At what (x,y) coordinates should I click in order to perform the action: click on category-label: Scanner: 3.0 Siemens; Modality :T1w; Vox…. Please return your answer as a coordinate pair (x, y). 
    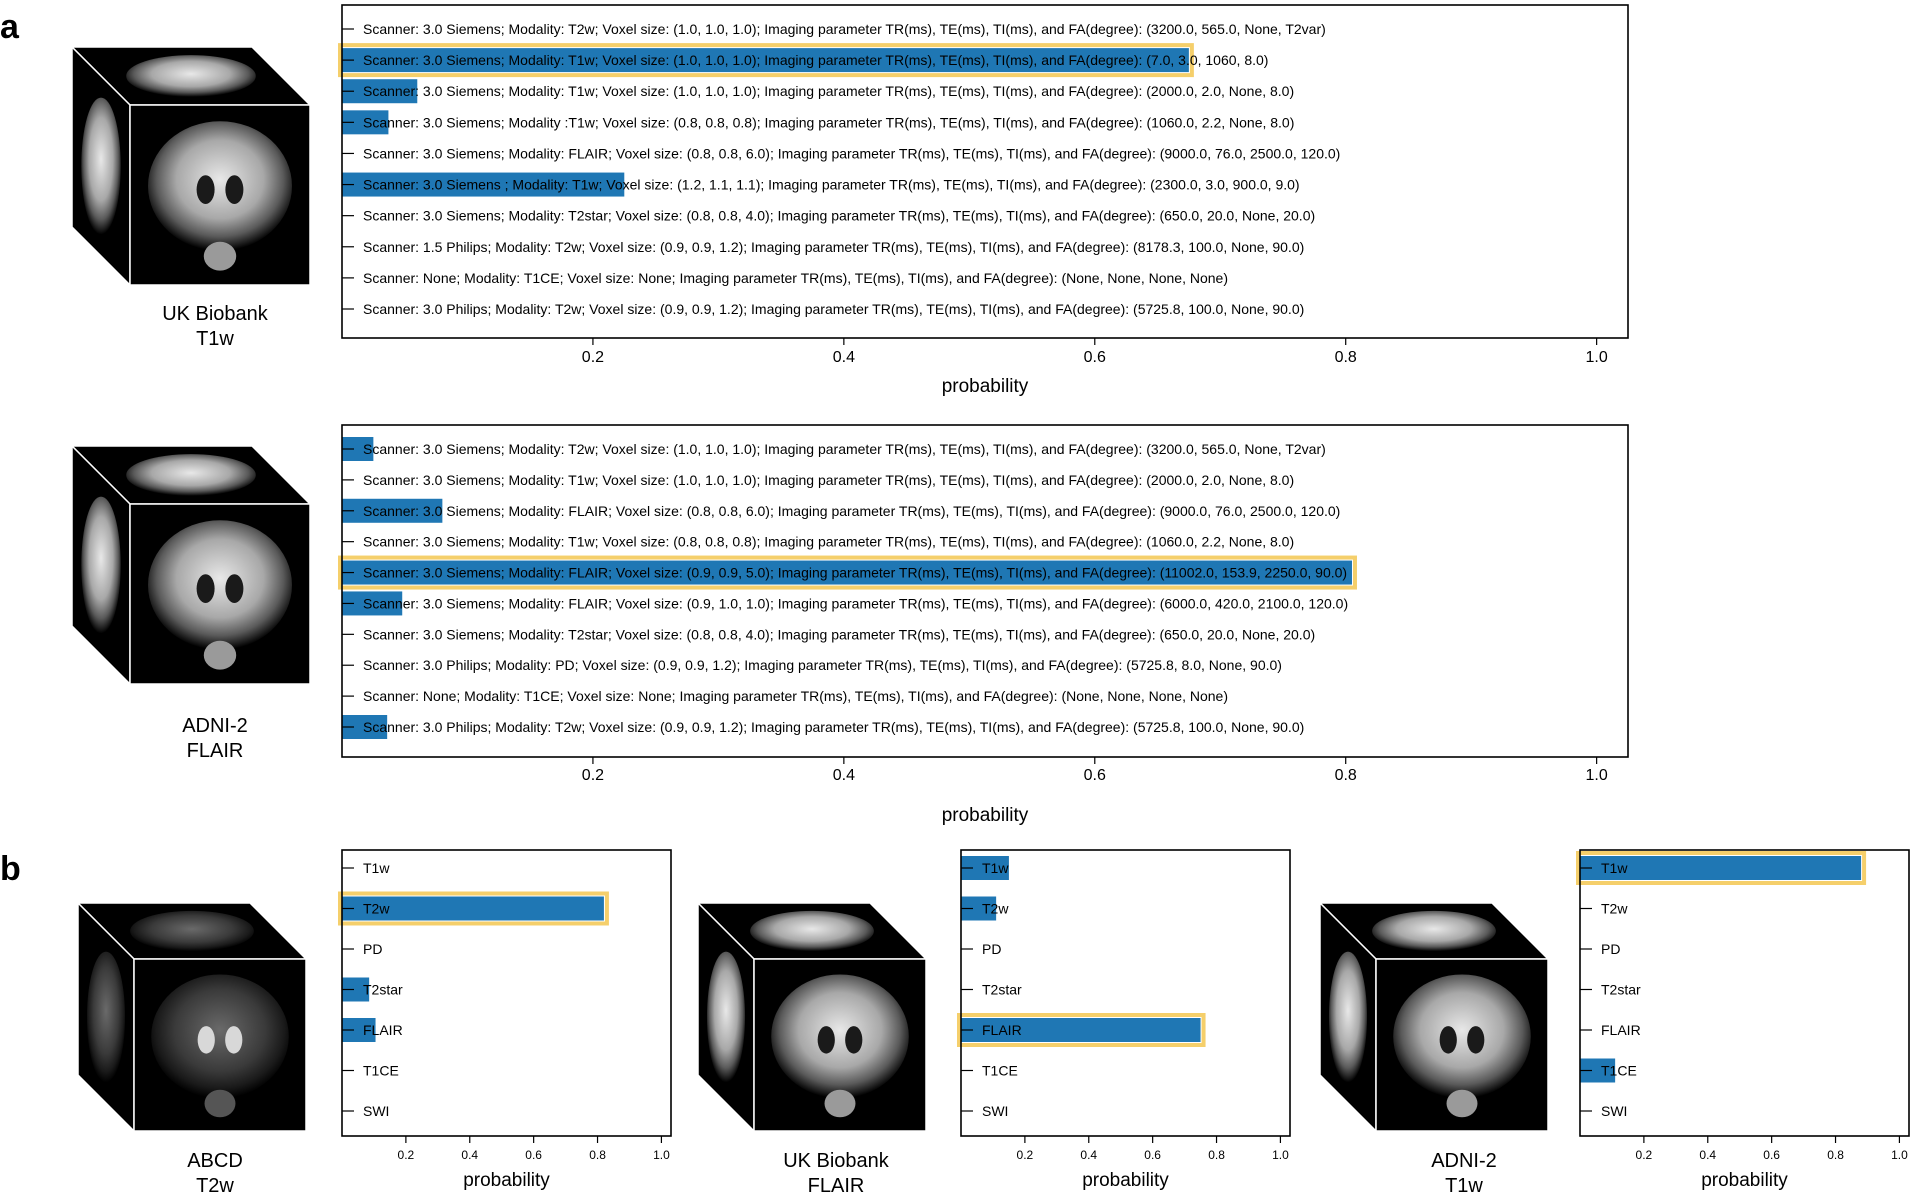
    Looking at the image, I should click on (828, 122).